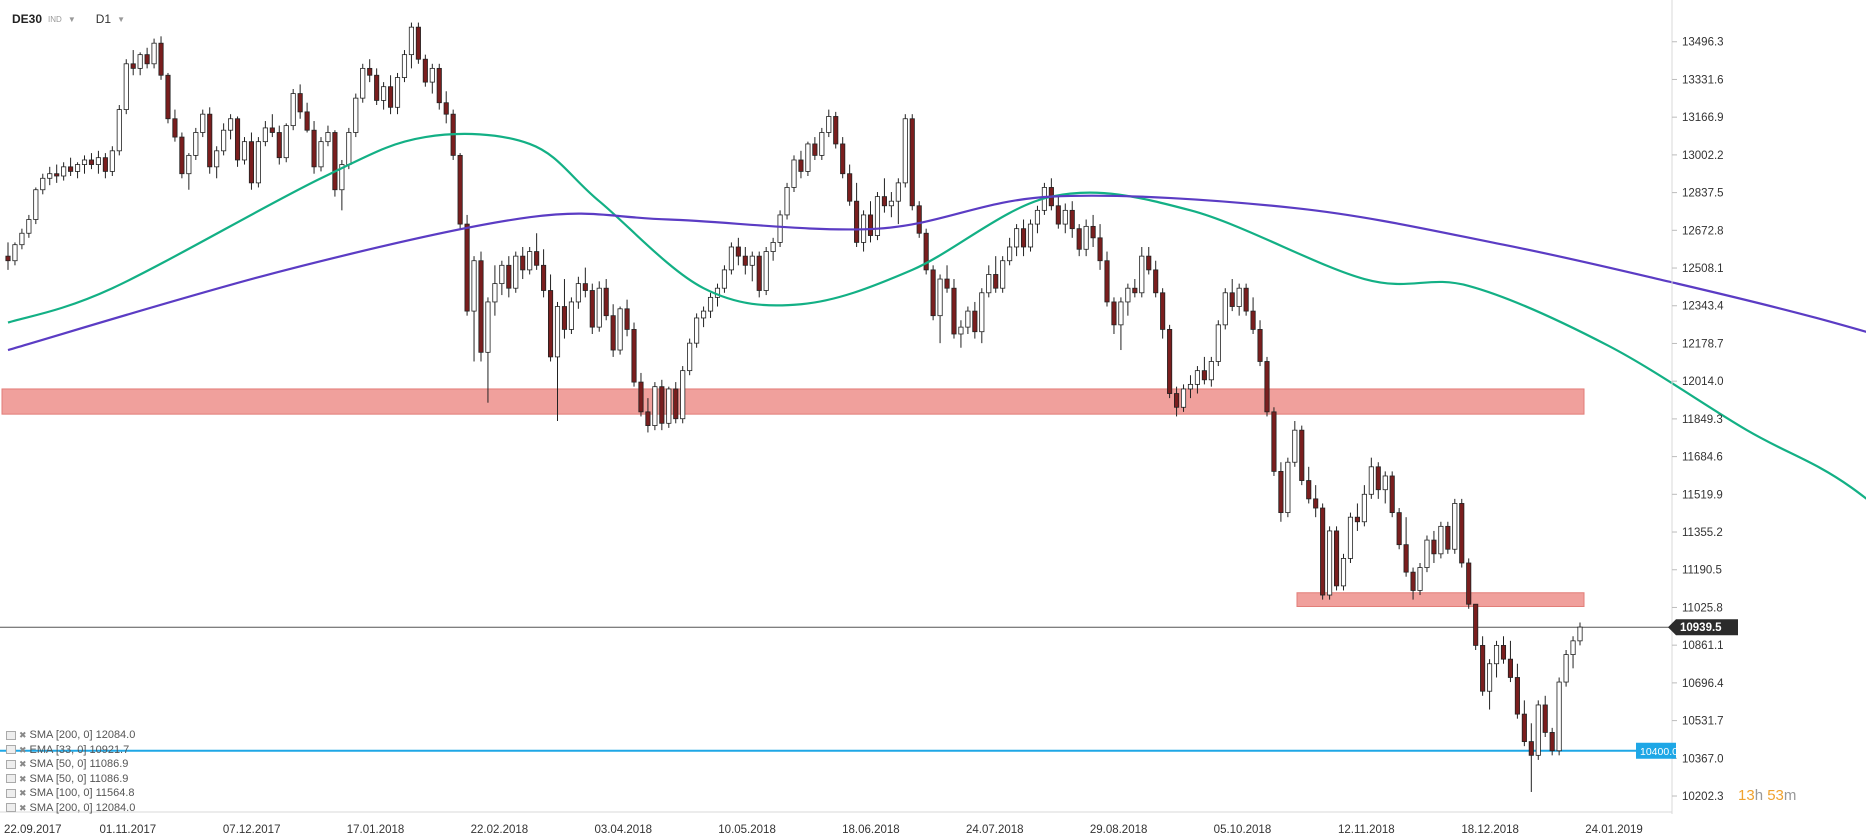 The height and width of the screenshot is (837, 1866). Describe the element at coordinates (1703, 627) in the screenshot. I see `current-price-tag` at that location.